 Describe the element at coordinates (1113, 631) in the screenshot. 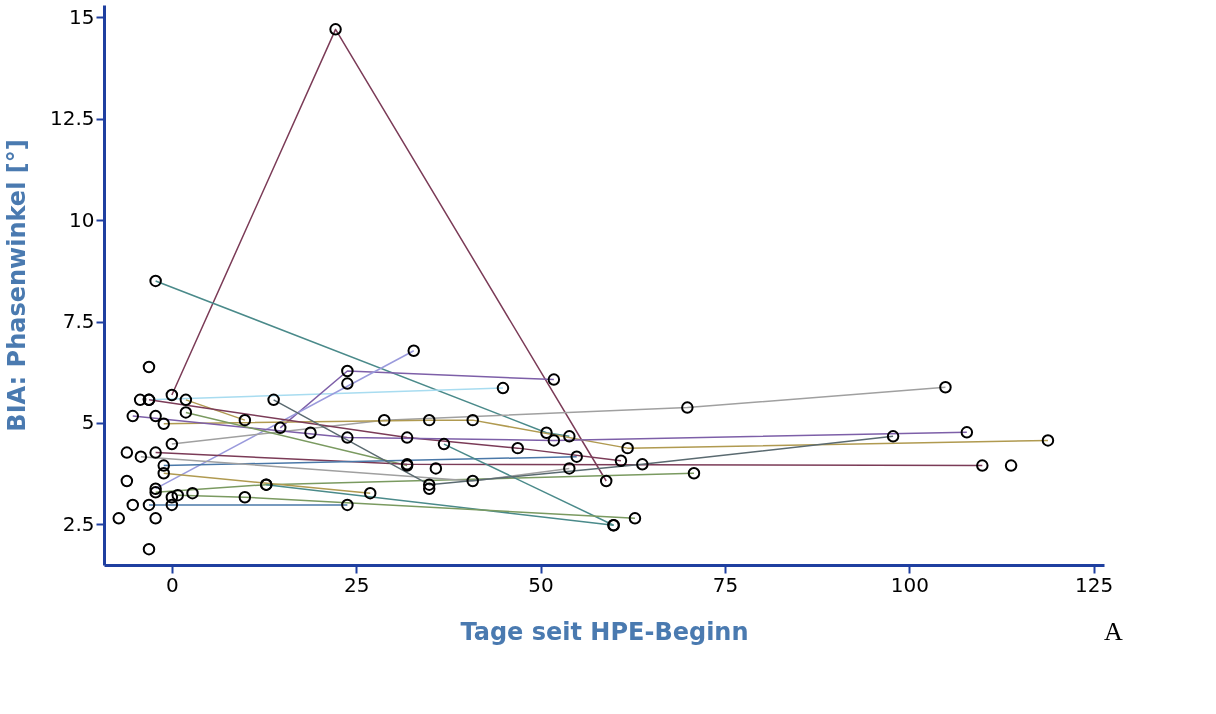

I see `text: A` at that location.